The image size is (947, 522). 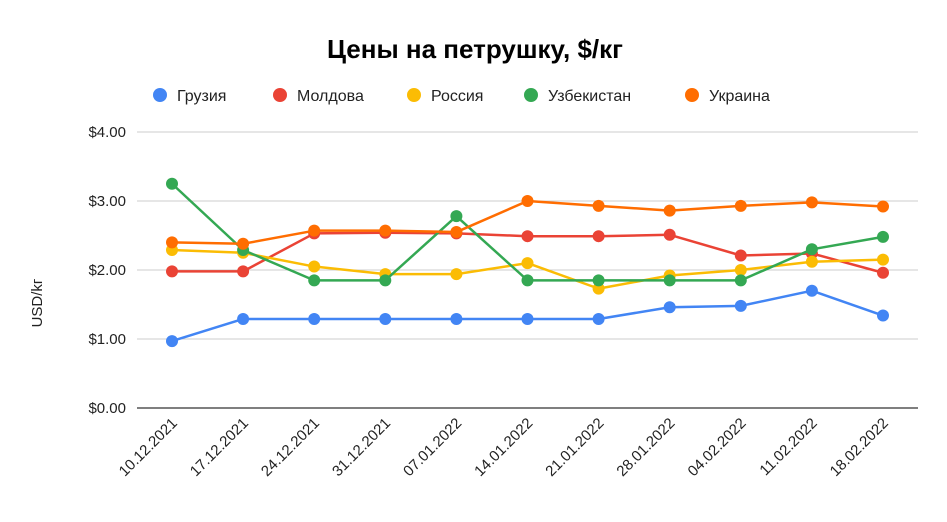 What do you see at coordinates (361, 447) in the screenshot?
I see `x-tick-label: 31.12.2021` at bounding box center [361, 447].